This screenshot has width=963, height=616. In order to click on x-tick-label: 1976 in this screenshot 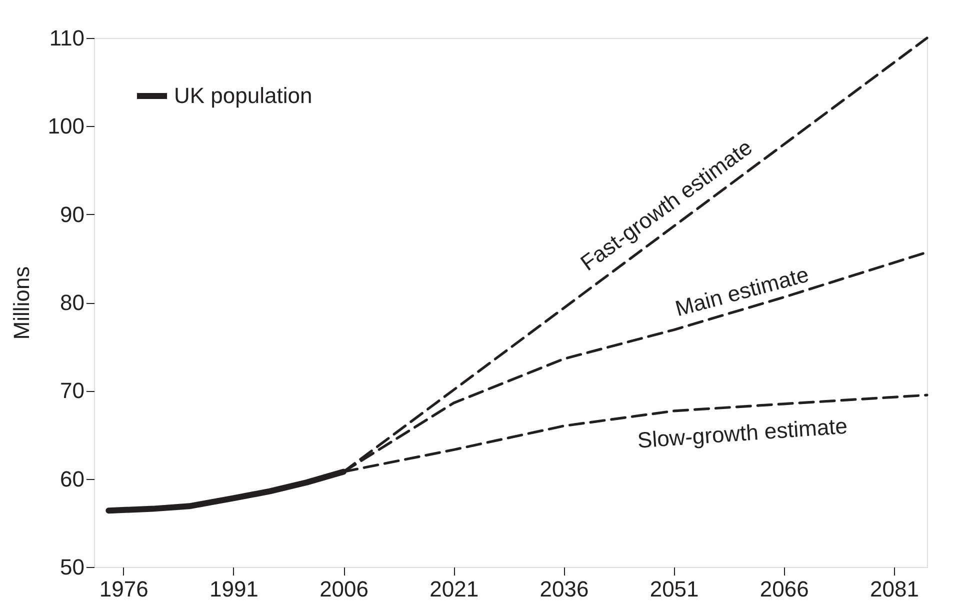, I will do `click(123, 589)`.